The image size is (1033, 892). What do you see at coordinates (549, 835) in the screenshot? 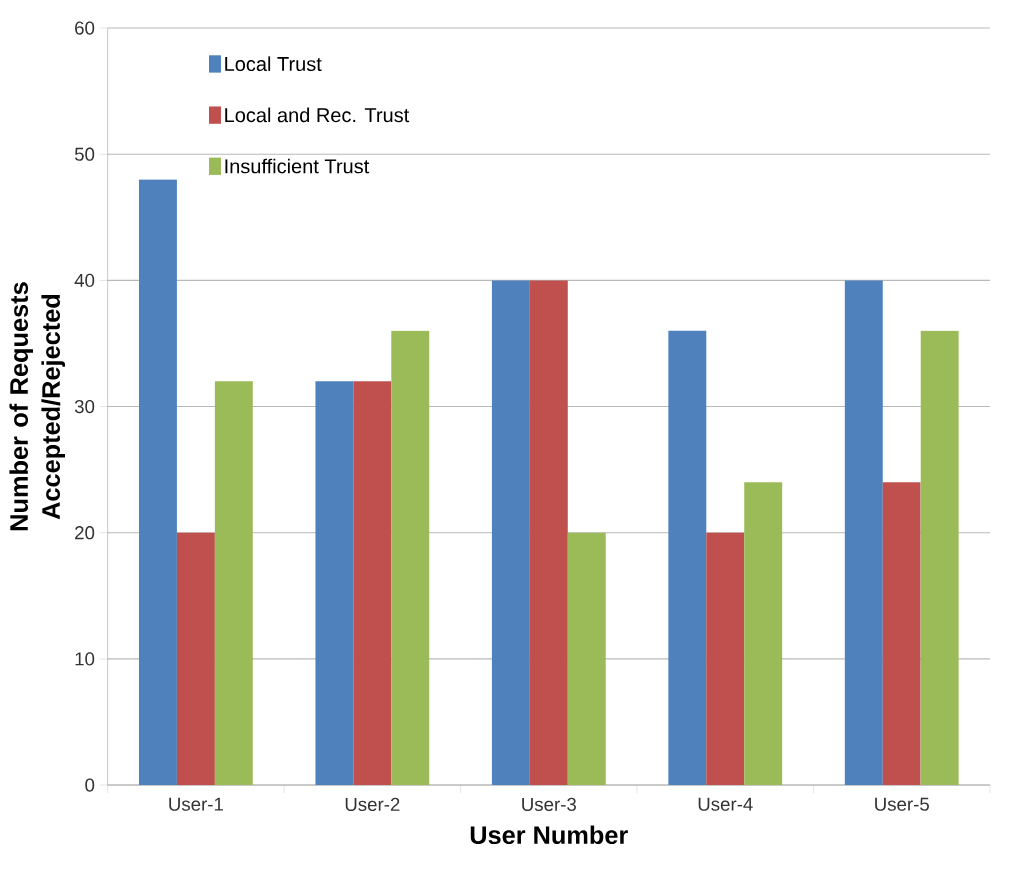
I see `x-axis-title: User Number` at bounding box center [549, 835].